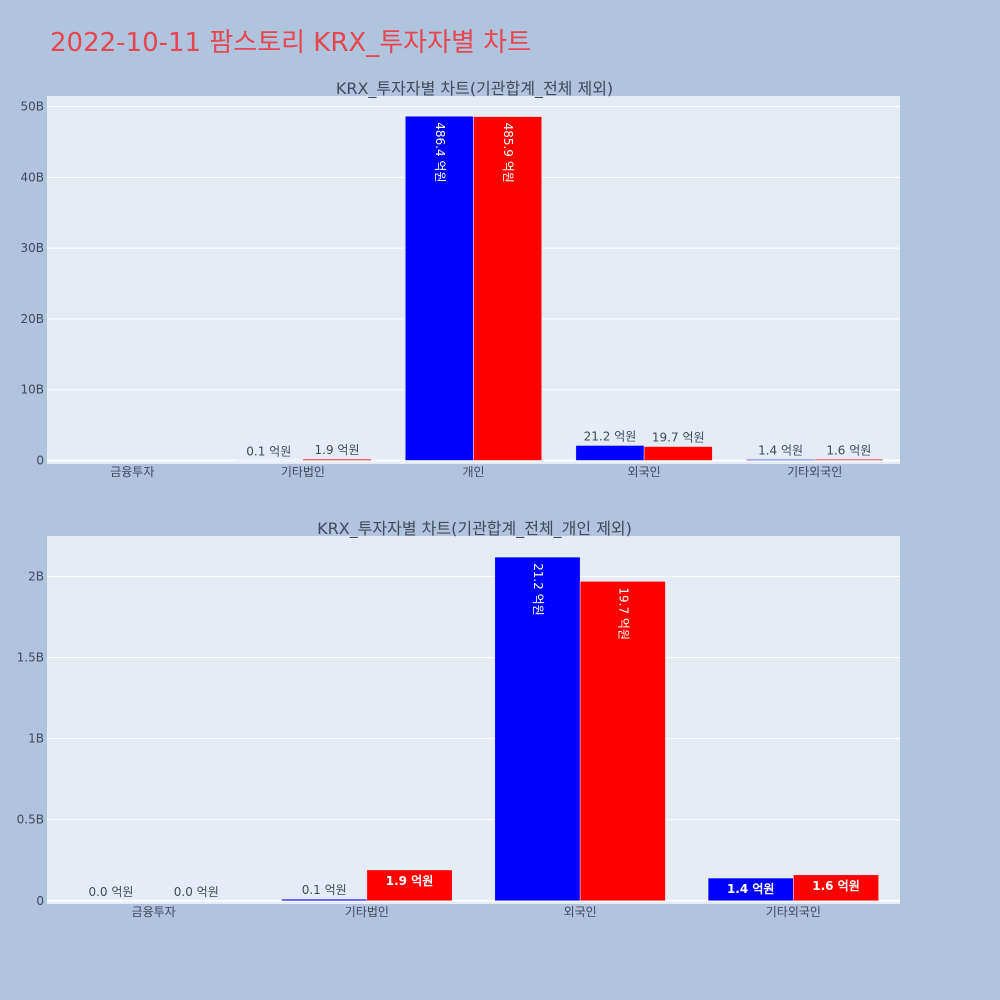 The height and width of the screenshot is (1000, 1000). Describe the element at coordinates (440, 152) in the screenshot. I see `bar-label: 486.4 억원` at that location.